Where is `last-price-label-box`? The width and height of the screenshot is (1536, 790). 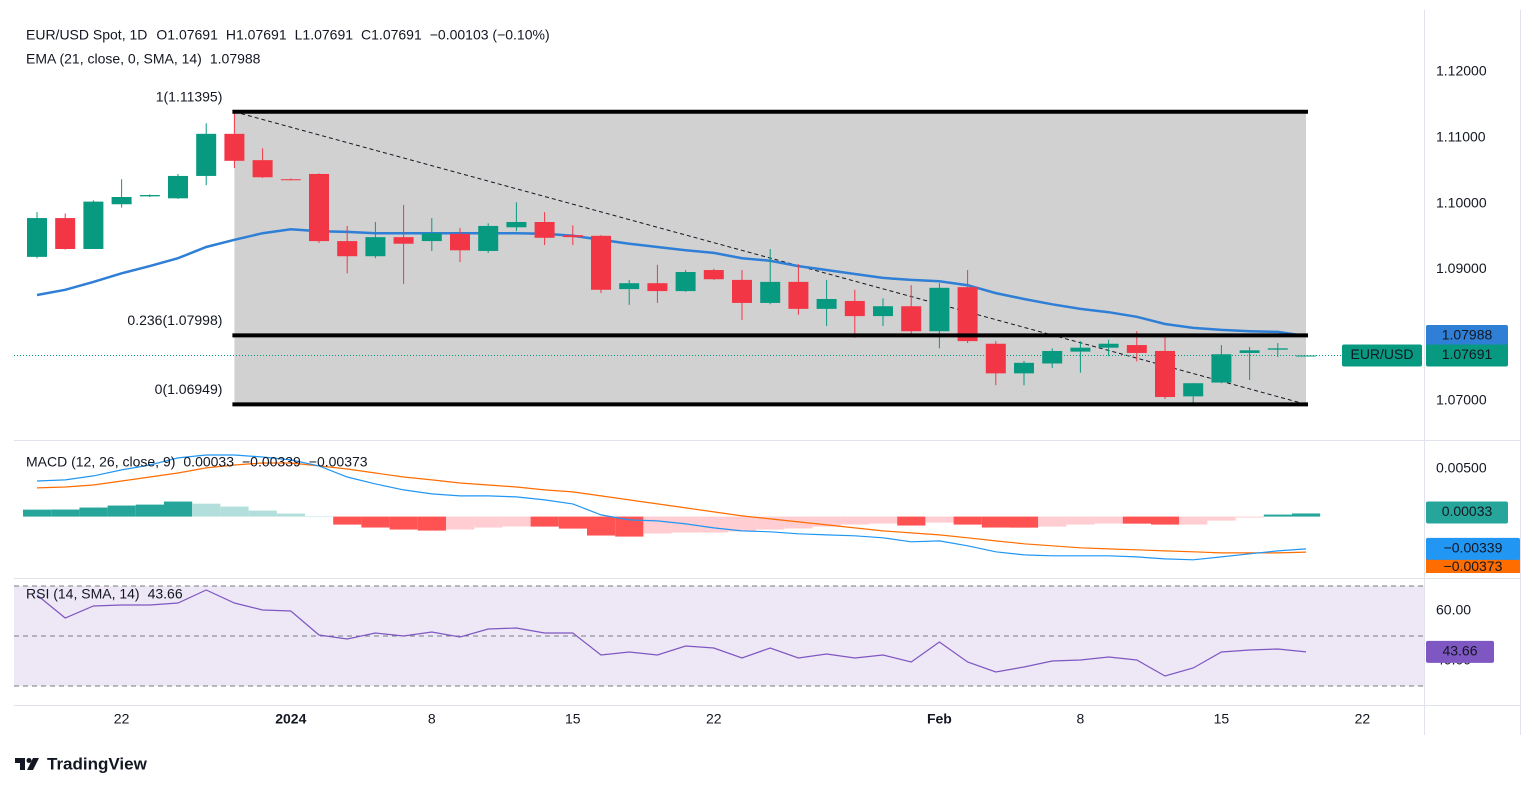
last-price-label-box is located at coordinates (1467, 355).